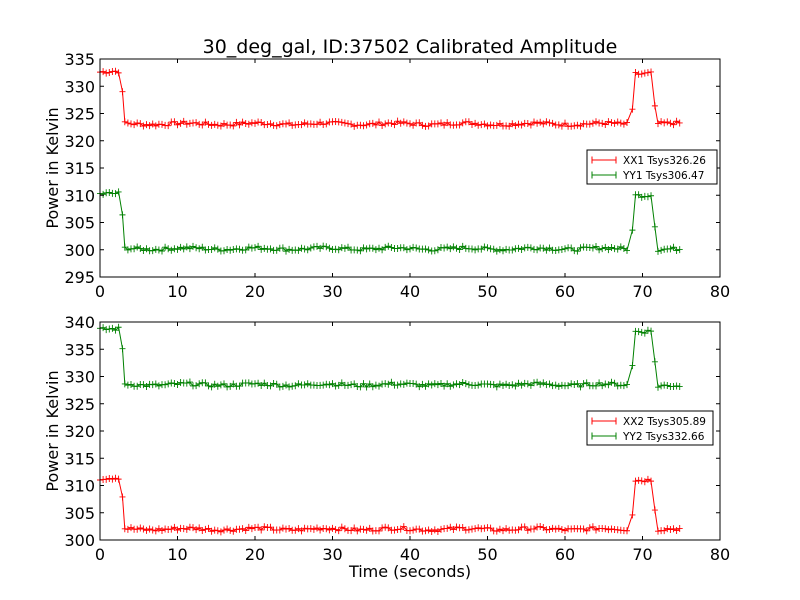  Describe the element at coordinates (79, 431) in the screenshot. I see `y-tick-label: 320` at that location.